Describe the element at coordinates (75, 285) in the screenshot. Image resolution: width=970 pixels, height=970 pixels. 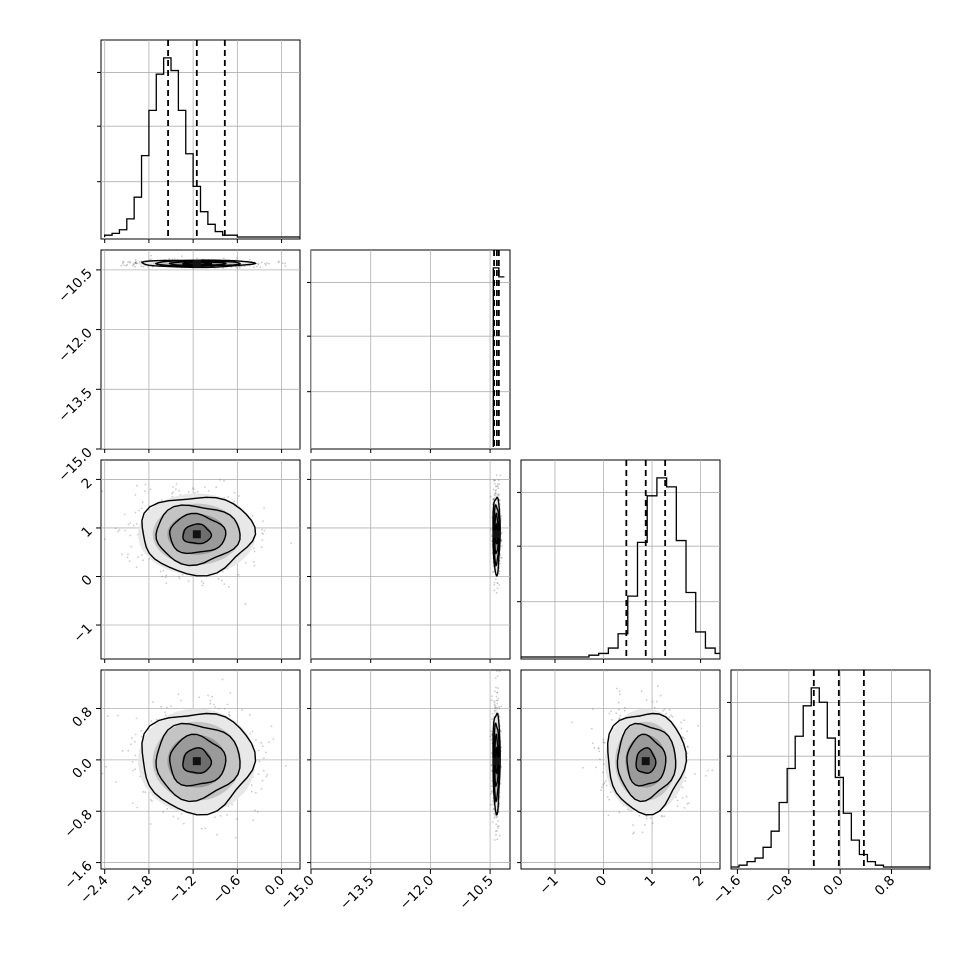
I see `y-tick-label: −10.5` at that location.